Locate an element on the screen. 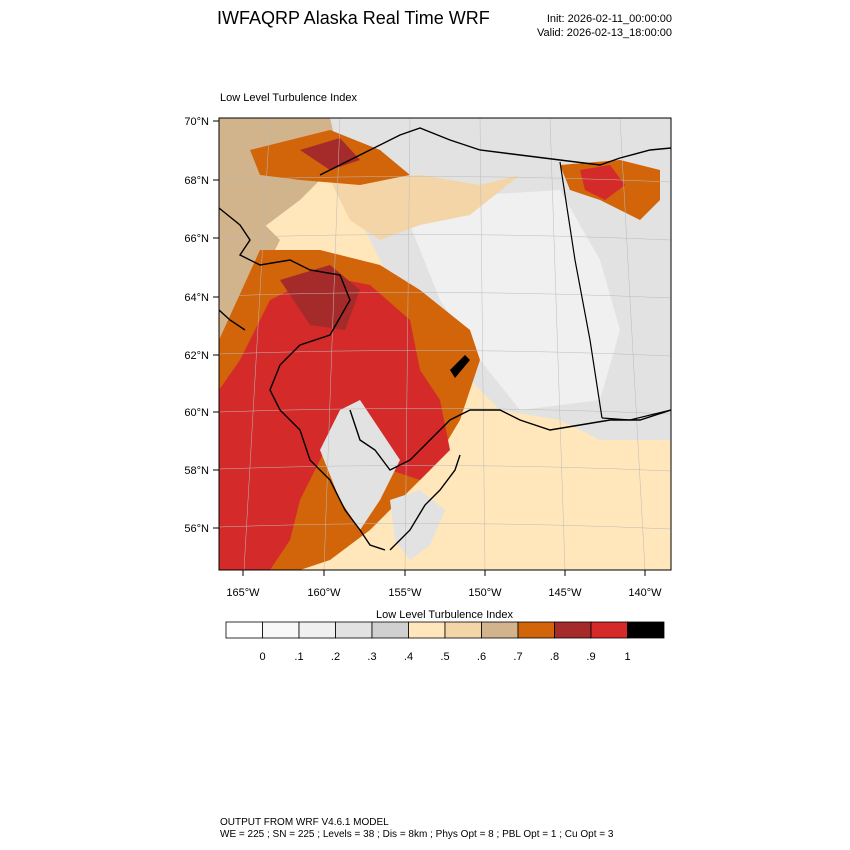 This screenshot has width=850, height=850. border-southeast is located at coordinates (636, 415).